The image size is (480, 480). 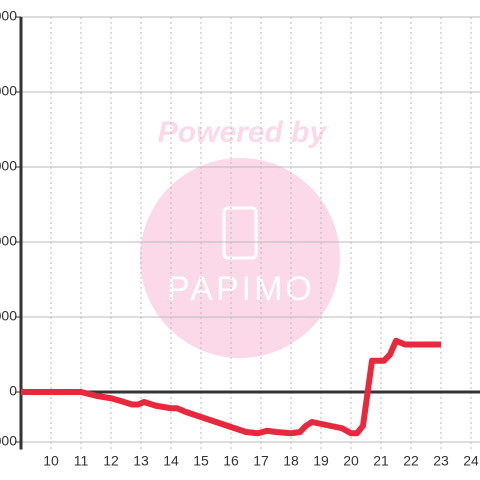 What do you see at coordinates (8, 316) in the screenshot?
I see `y-tick-label: 30,000` at bounding box center [8, 316].